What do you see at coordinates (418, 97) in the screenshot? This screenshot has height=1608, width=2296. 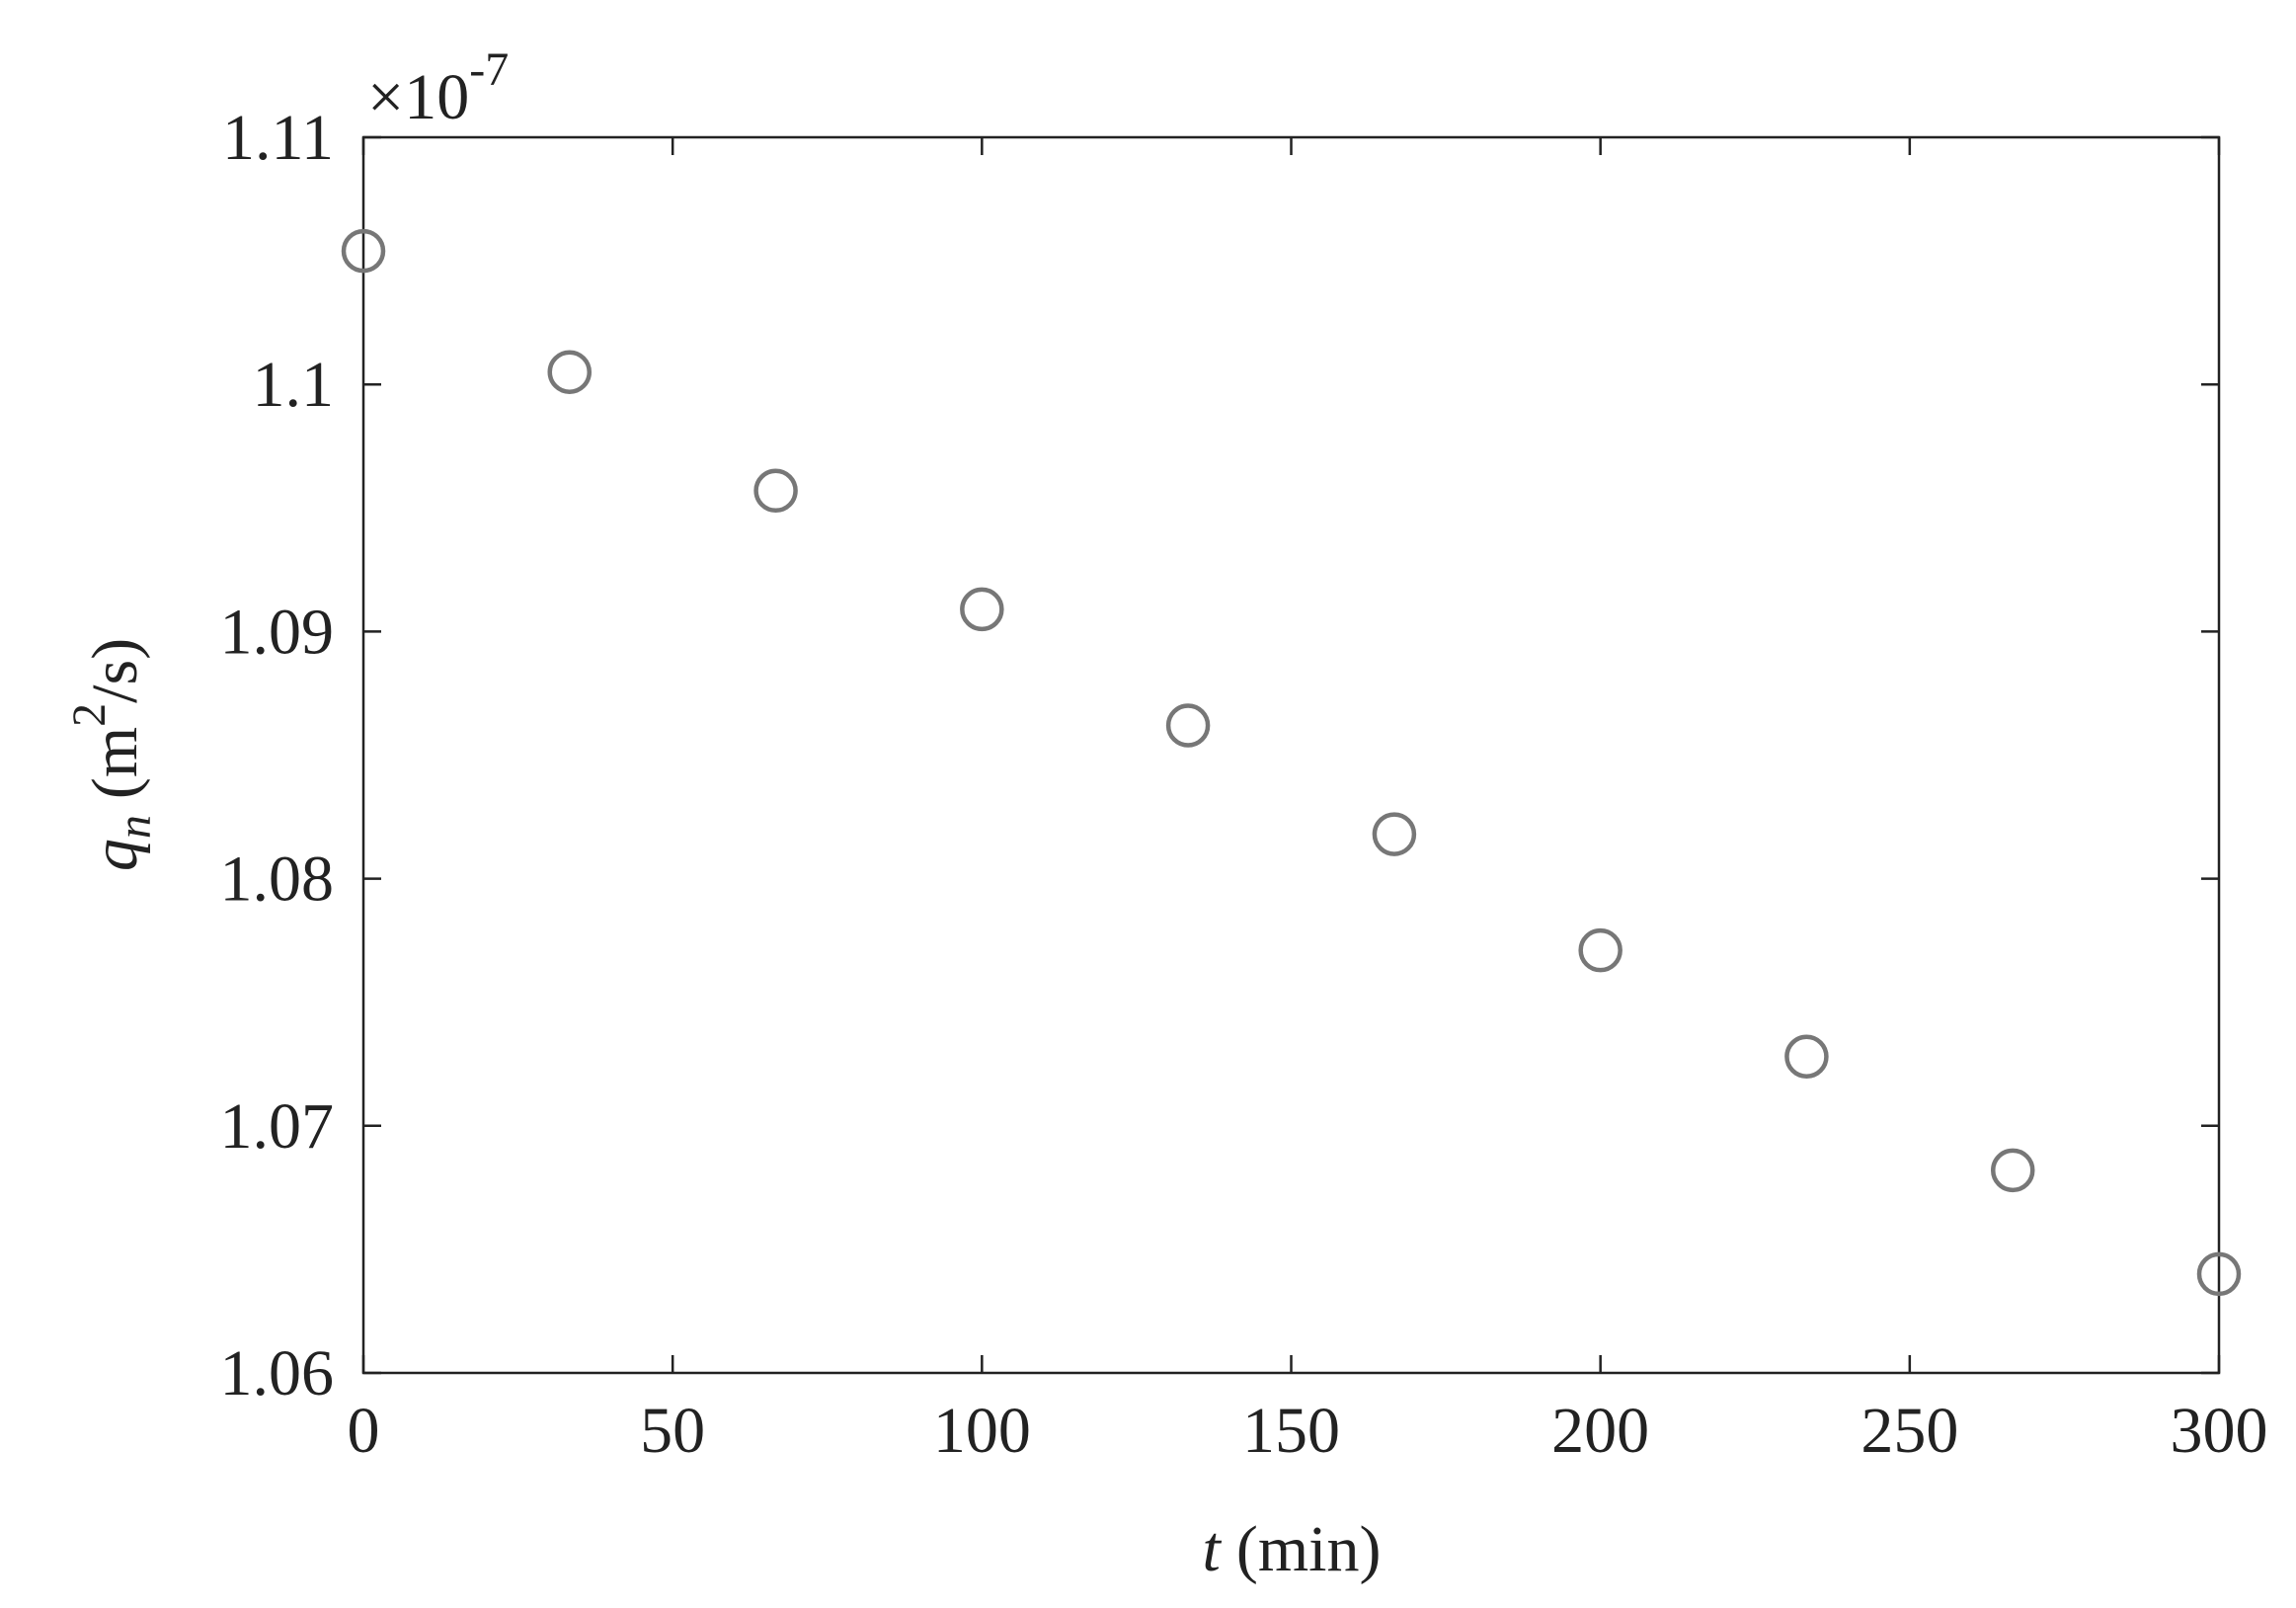 I see `multiplier-base: ×10` at bounding box center [418, 97].